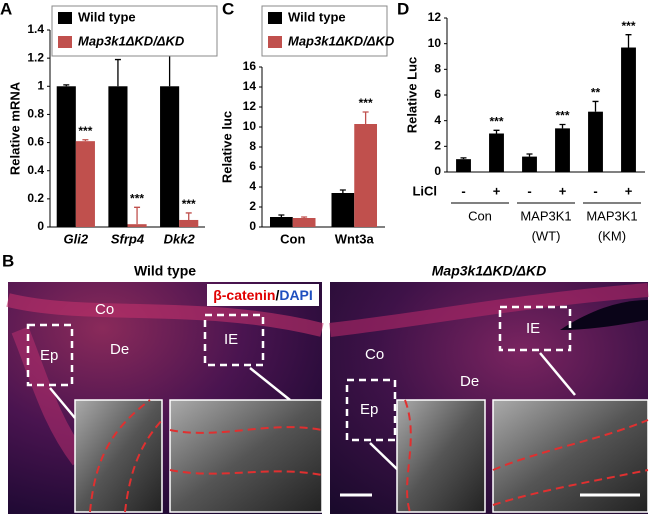 The height and width of the screenshot is (514, 651). I want to click on stain: β-catenin, so click(244, 295).